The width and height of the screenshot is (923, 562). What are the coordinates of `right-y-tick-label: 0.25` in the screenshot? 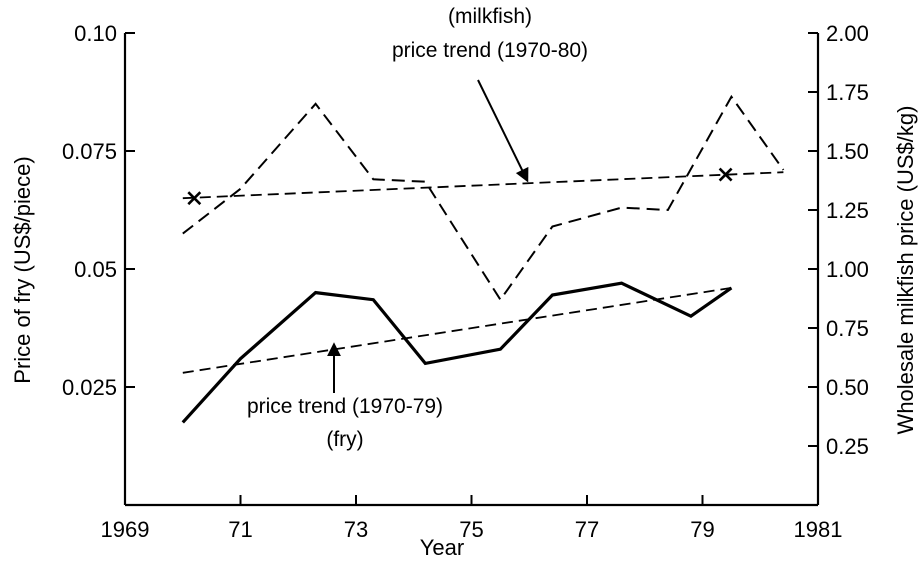 It's located at (847, 446).